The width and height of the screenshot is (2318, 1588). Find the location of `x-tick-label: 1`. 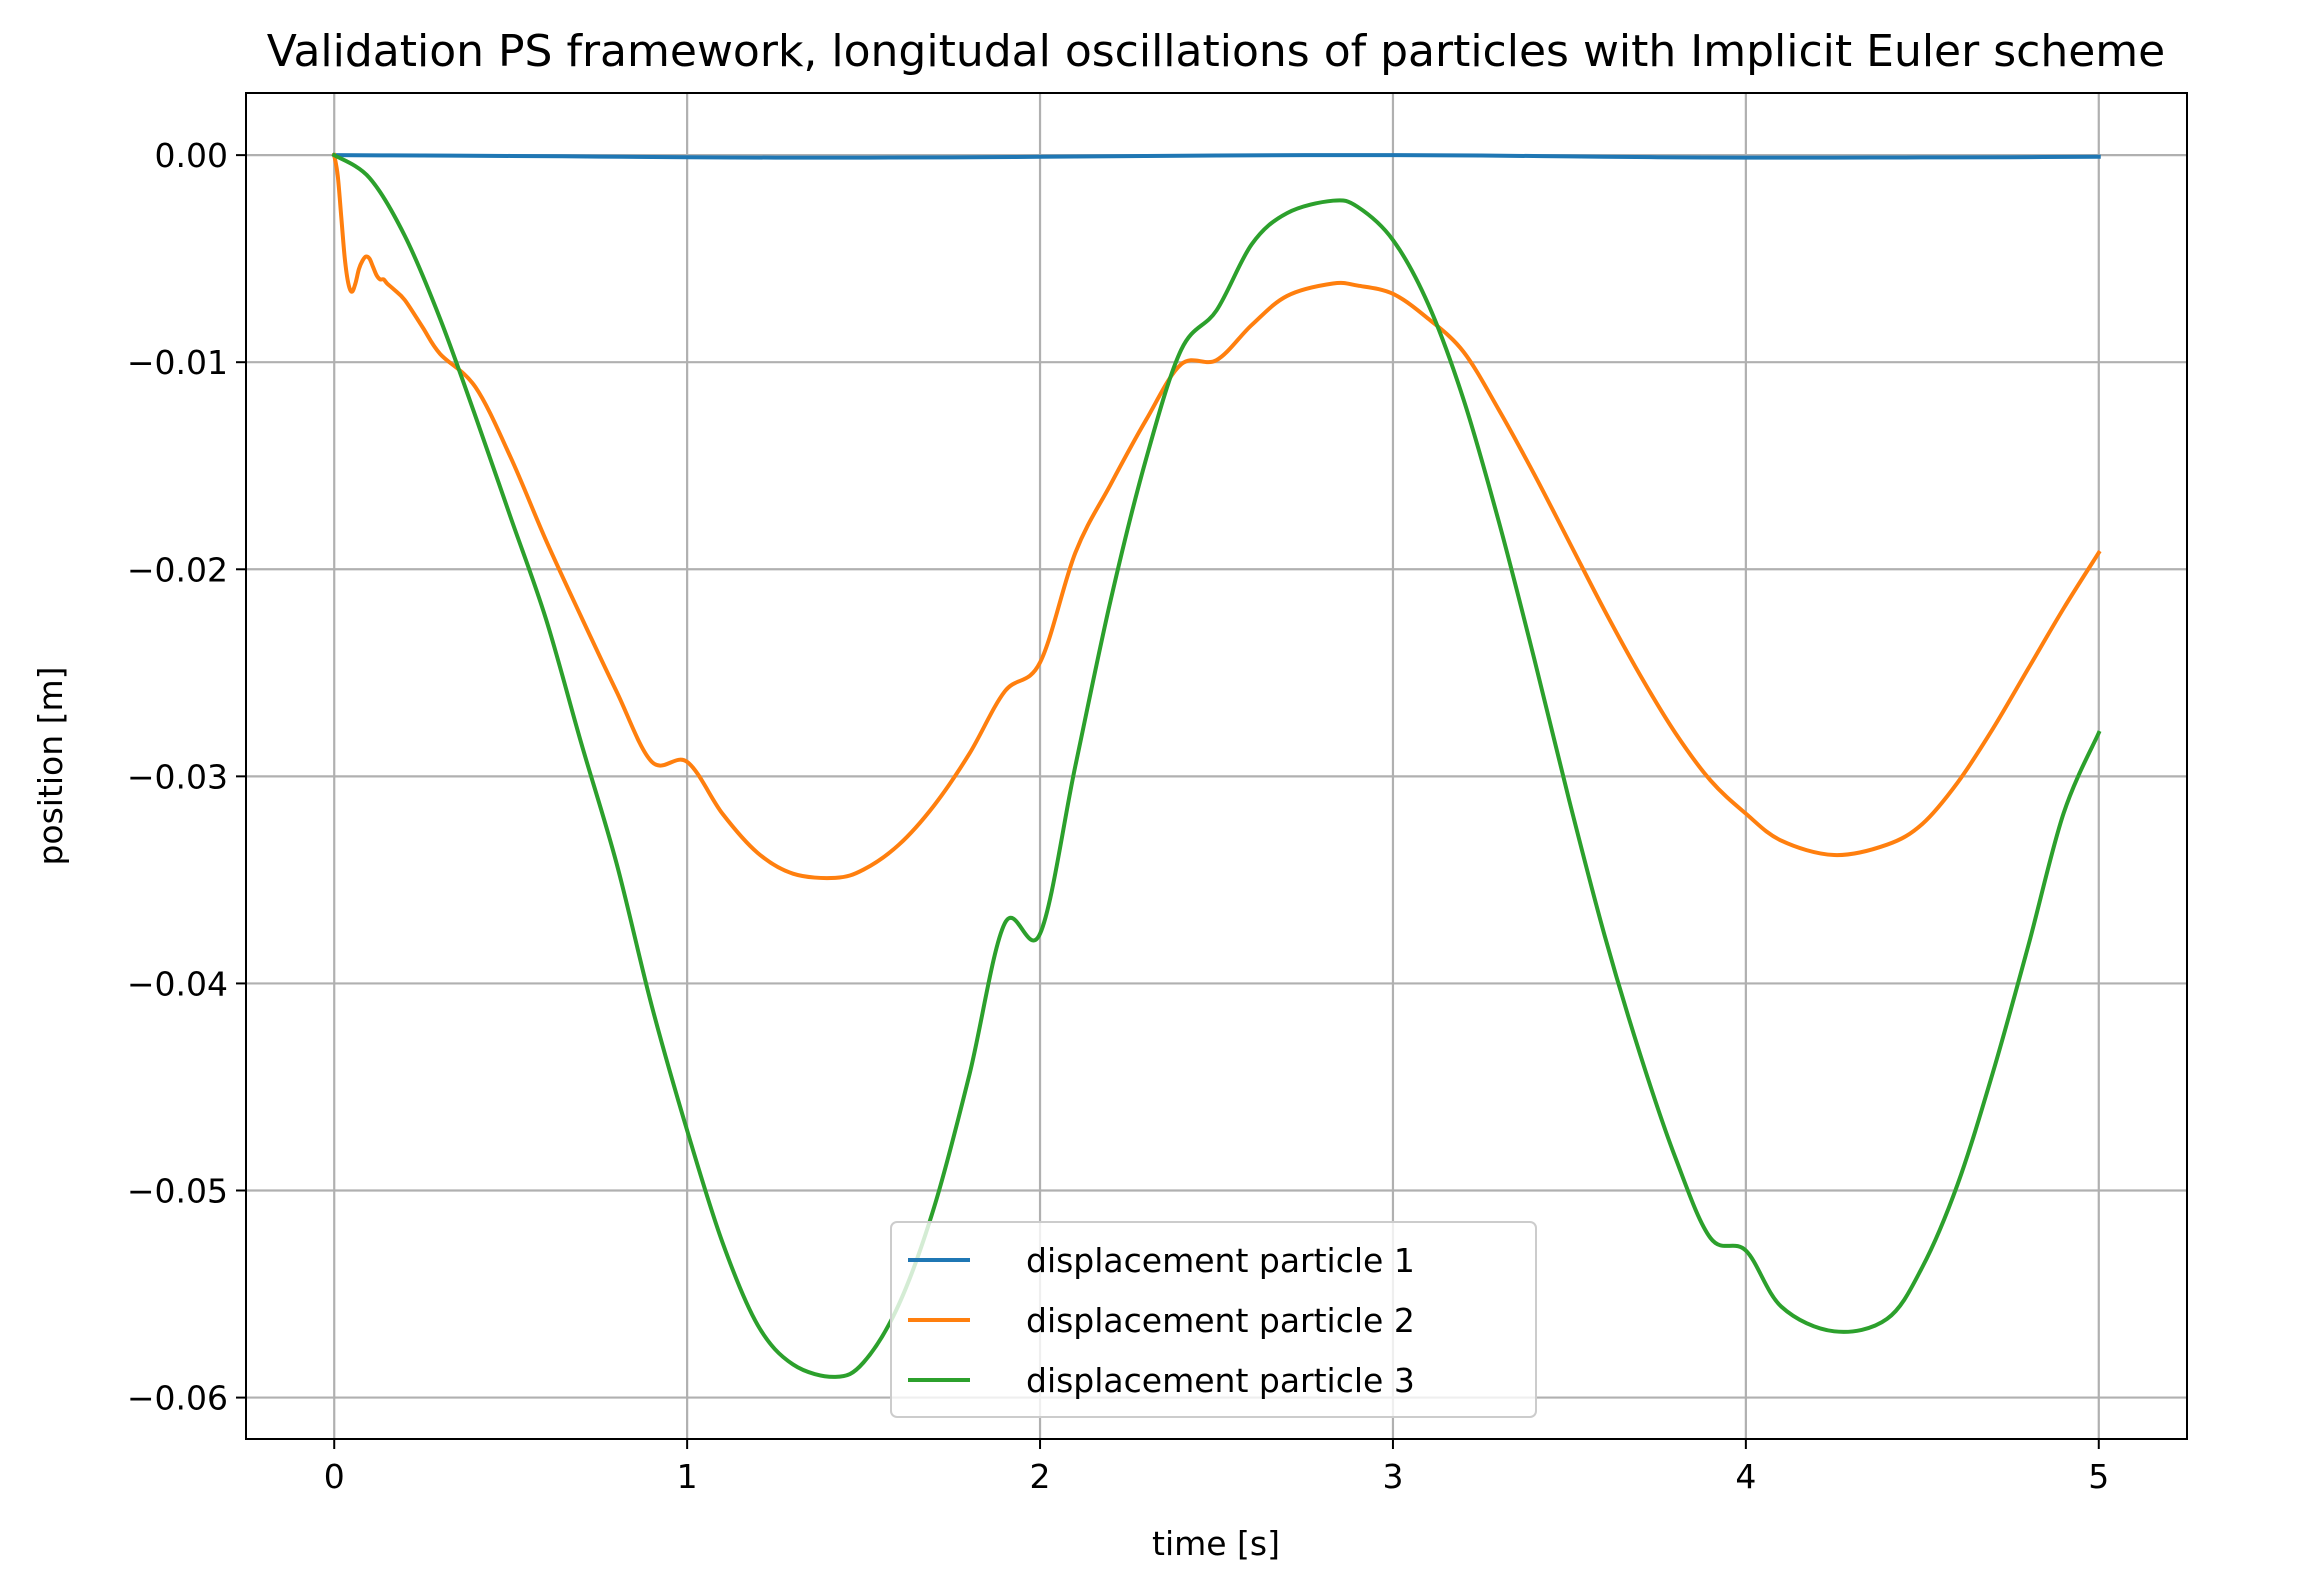

x-tick-label: 1 is located at coordinates (687, 1476).